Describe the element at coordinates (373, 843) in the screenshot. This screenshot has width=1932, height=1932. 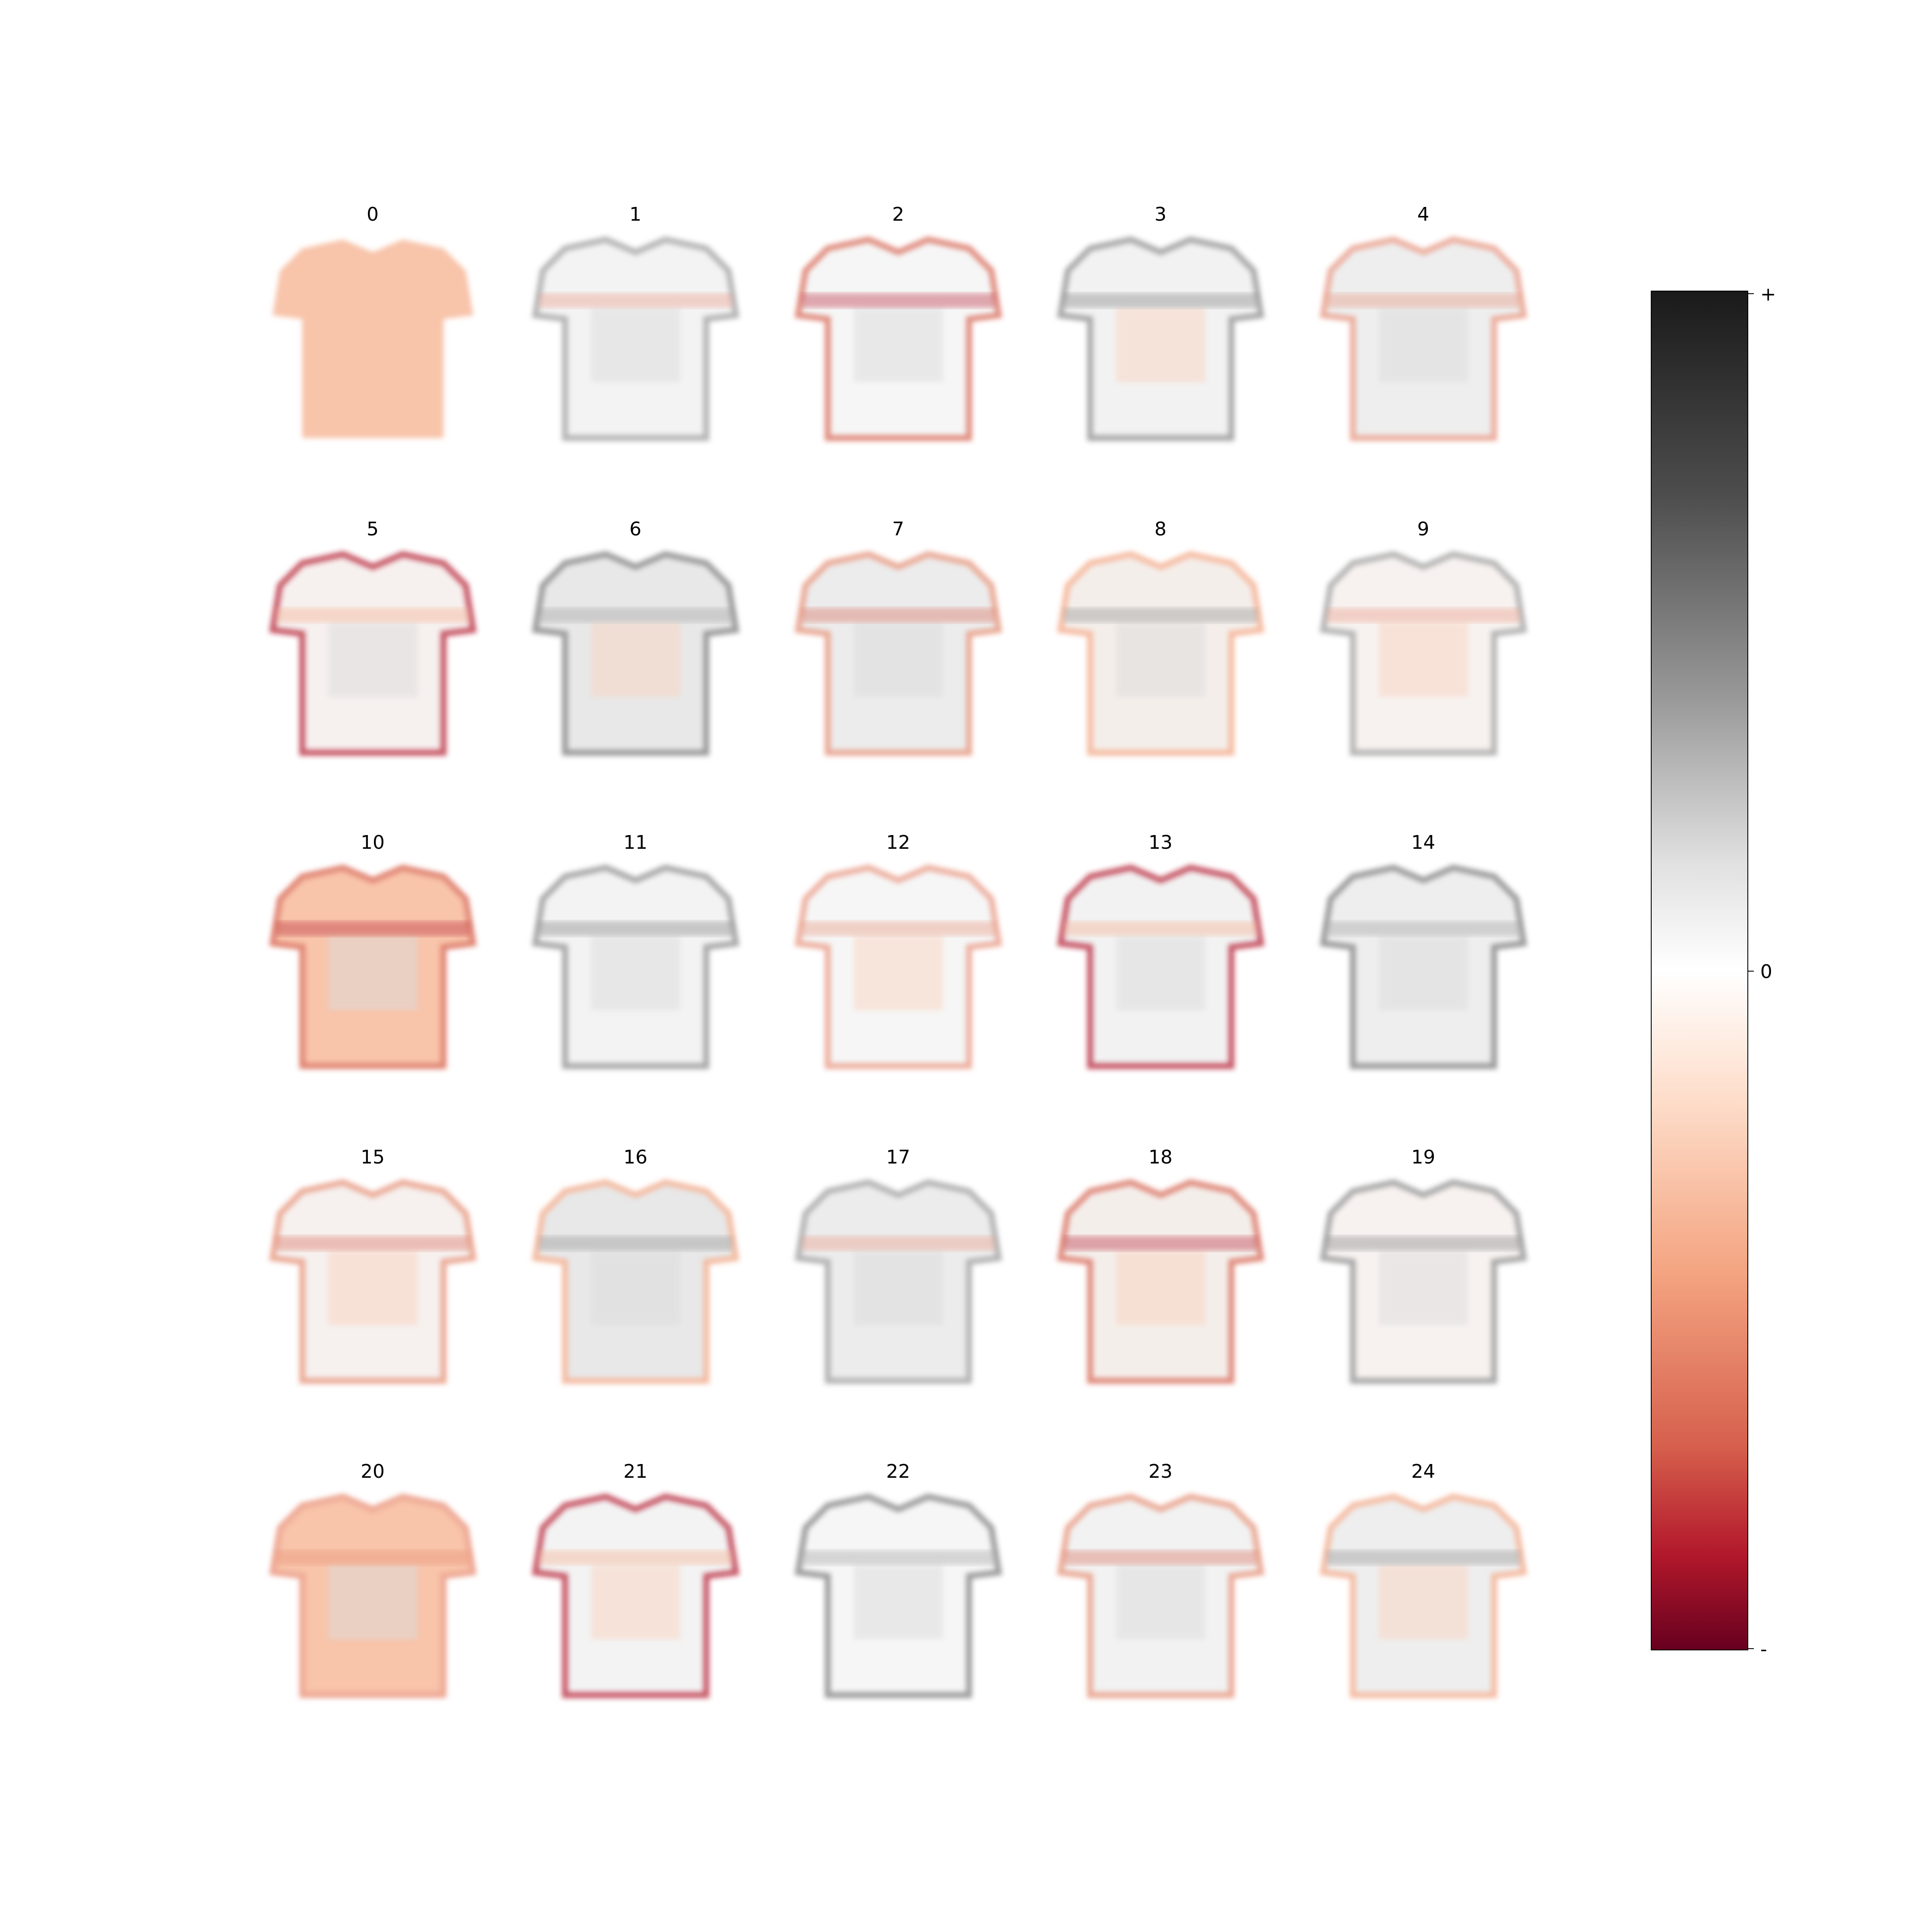
I see `panel-title: 10` at that location.